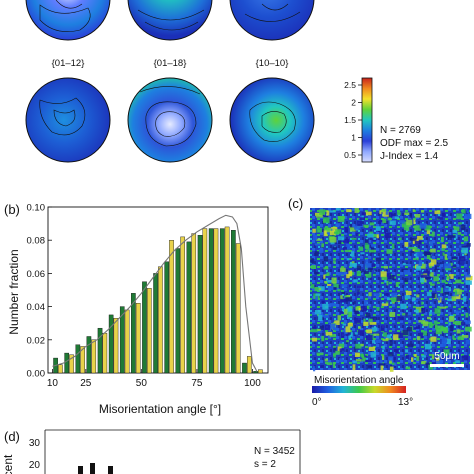 The image size is (474, 474). Describe the element at coordinates (36, 208) in the screenshot. I see `y-tick-label: 0.10` at that location.